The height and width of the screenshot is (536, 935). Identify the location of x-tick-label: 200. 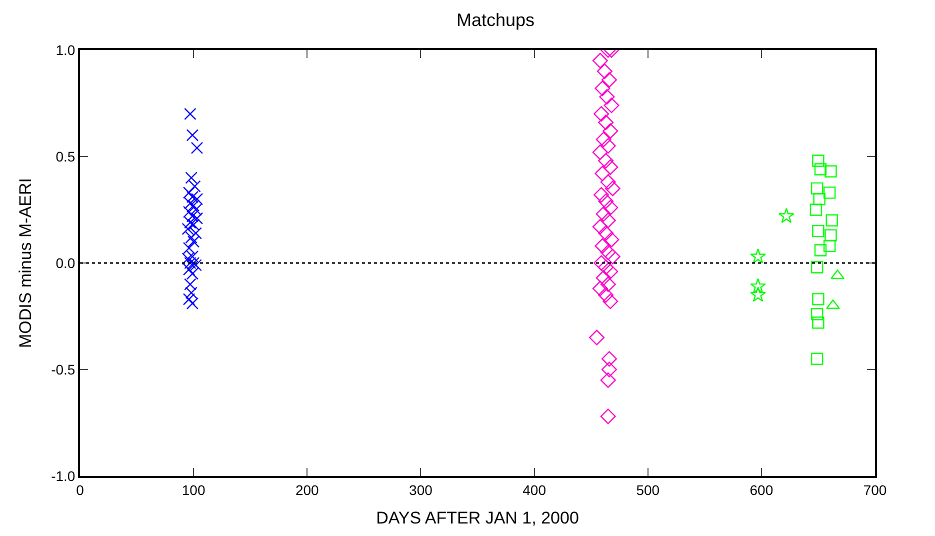
(307, 490).